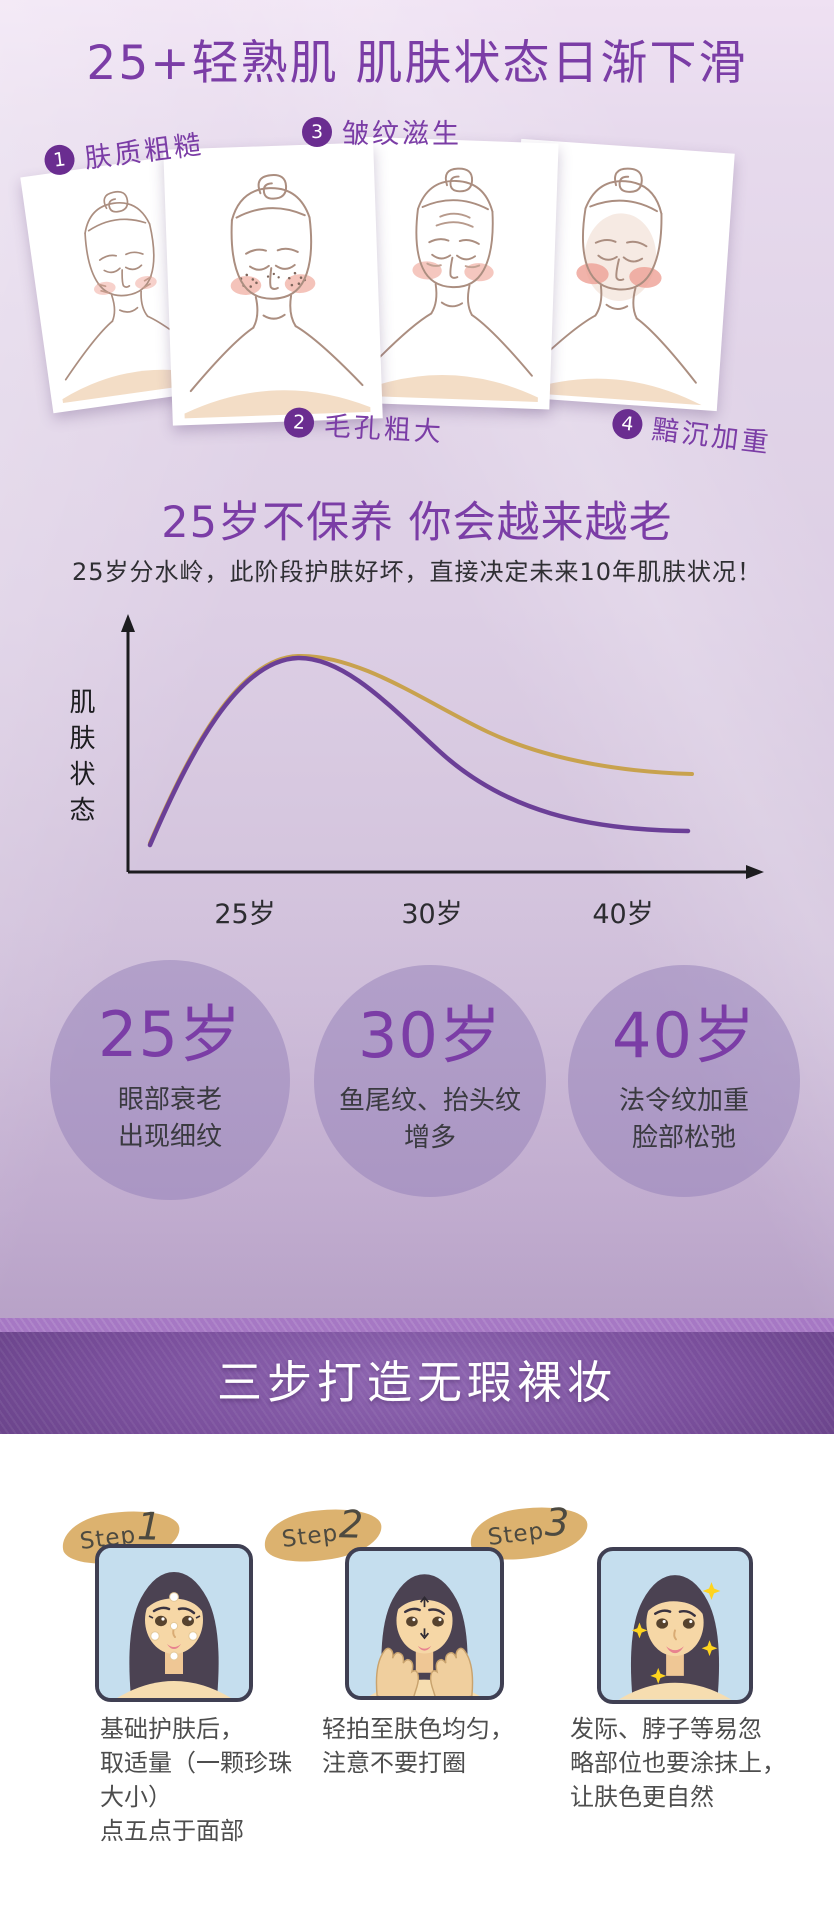  Describe the element at coordinates (170, 1034) in the screenshot. I see `stage-age-25: 25岁` at that location.